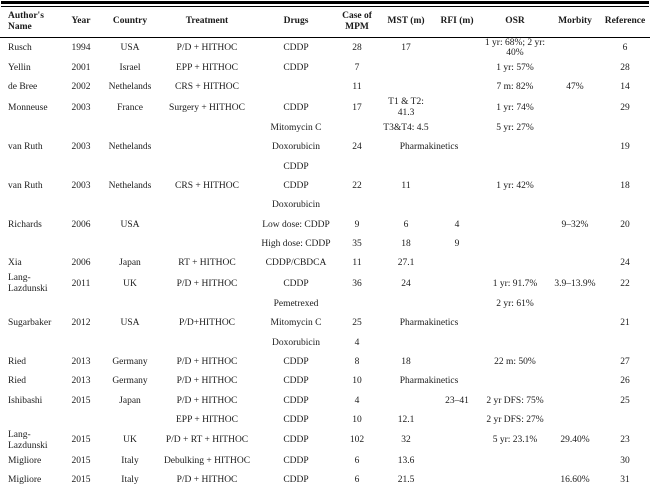 Image resolution: width=650 pixels, height=490 pixels. What do you see at coordinates (81, 263) in the screenshot?
I see `cell-year: 2006` at bounding box center [81, 263].